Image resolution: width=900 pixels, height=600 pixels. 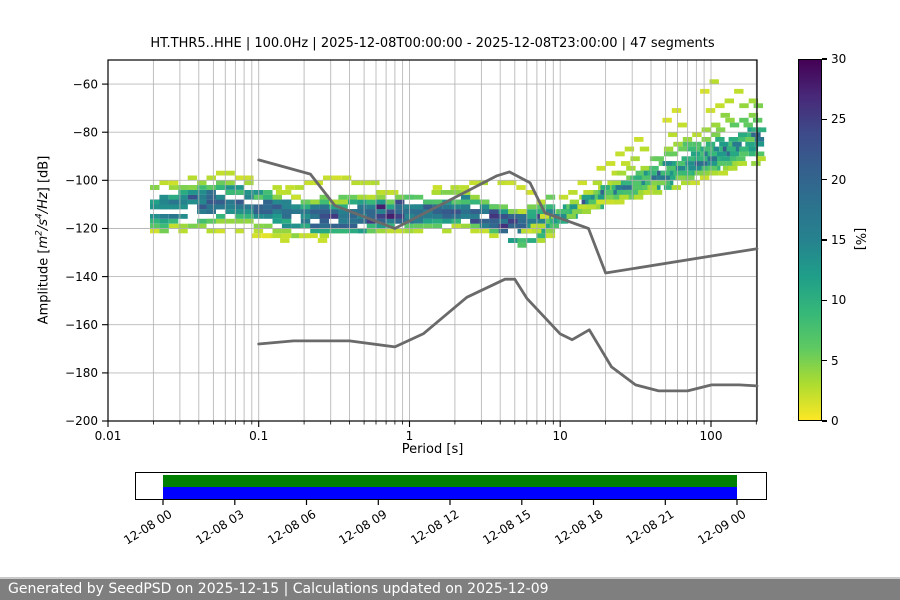 What do you see at coordinates (410, 436) in the screenshot?
I see `x-tick-label: 1` at bounding box center [410, 436].